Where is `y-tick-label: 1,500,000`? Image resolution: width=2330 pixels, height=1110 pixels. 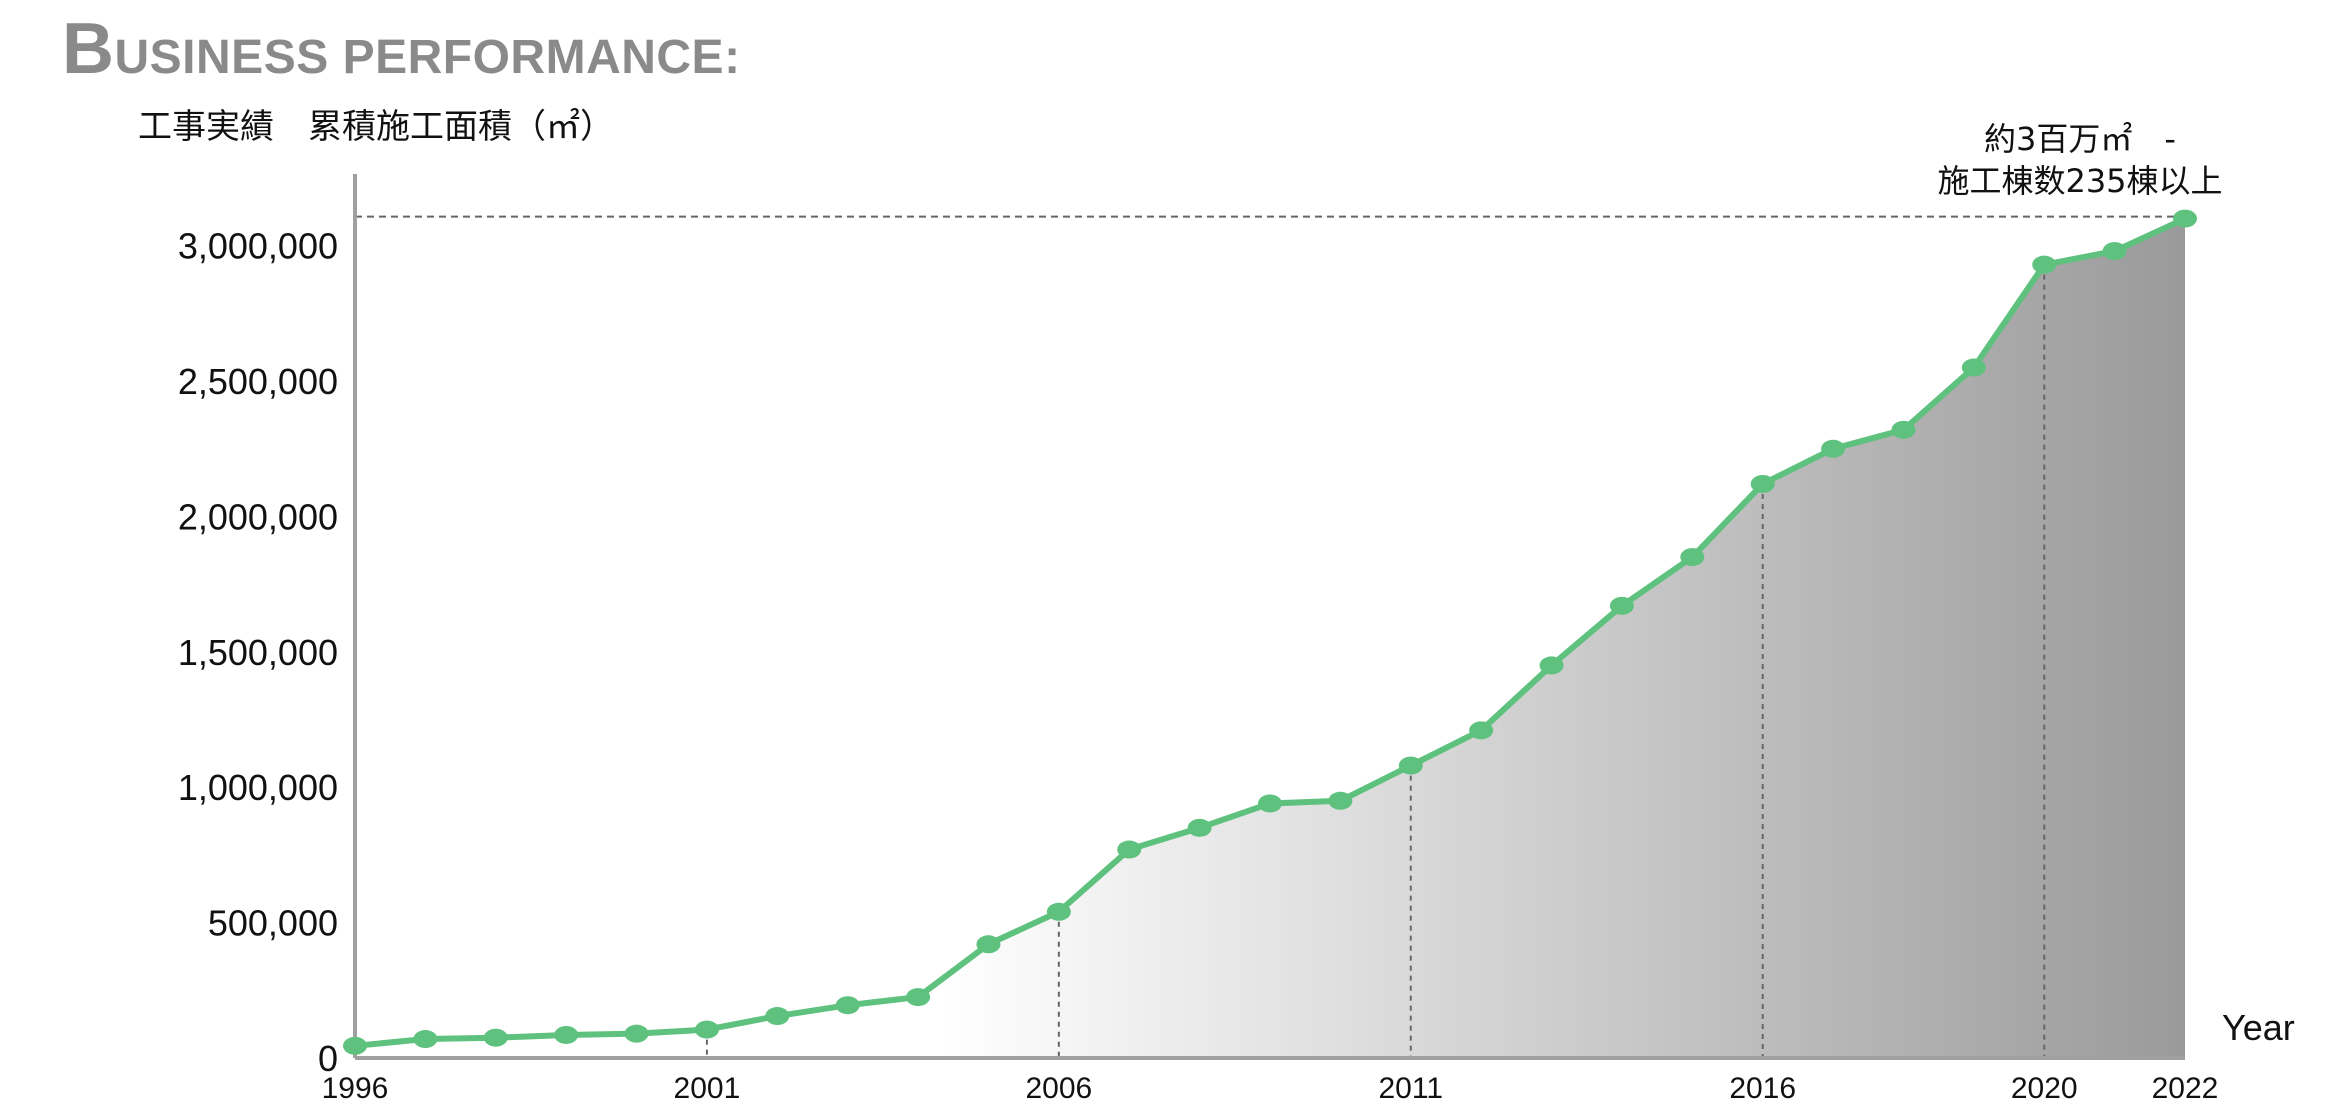 y-tick-label: 1,500,000 is located at coordinates (258, 652).